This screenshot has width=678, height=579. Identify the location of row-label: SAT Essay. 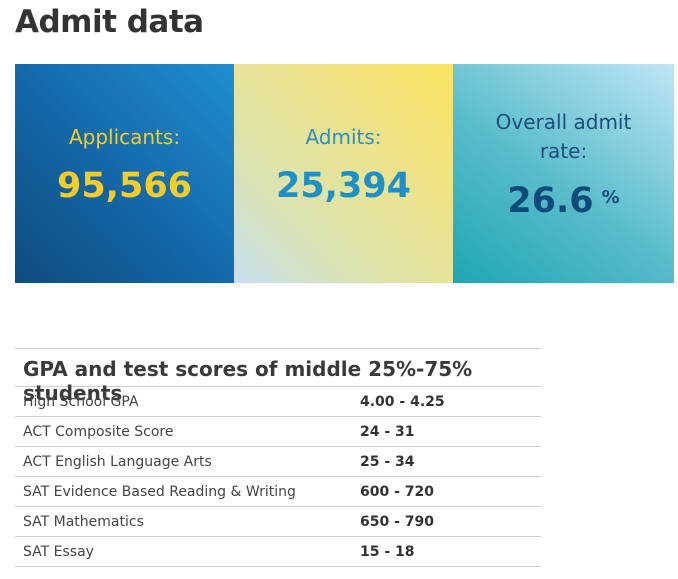
(58, 551).